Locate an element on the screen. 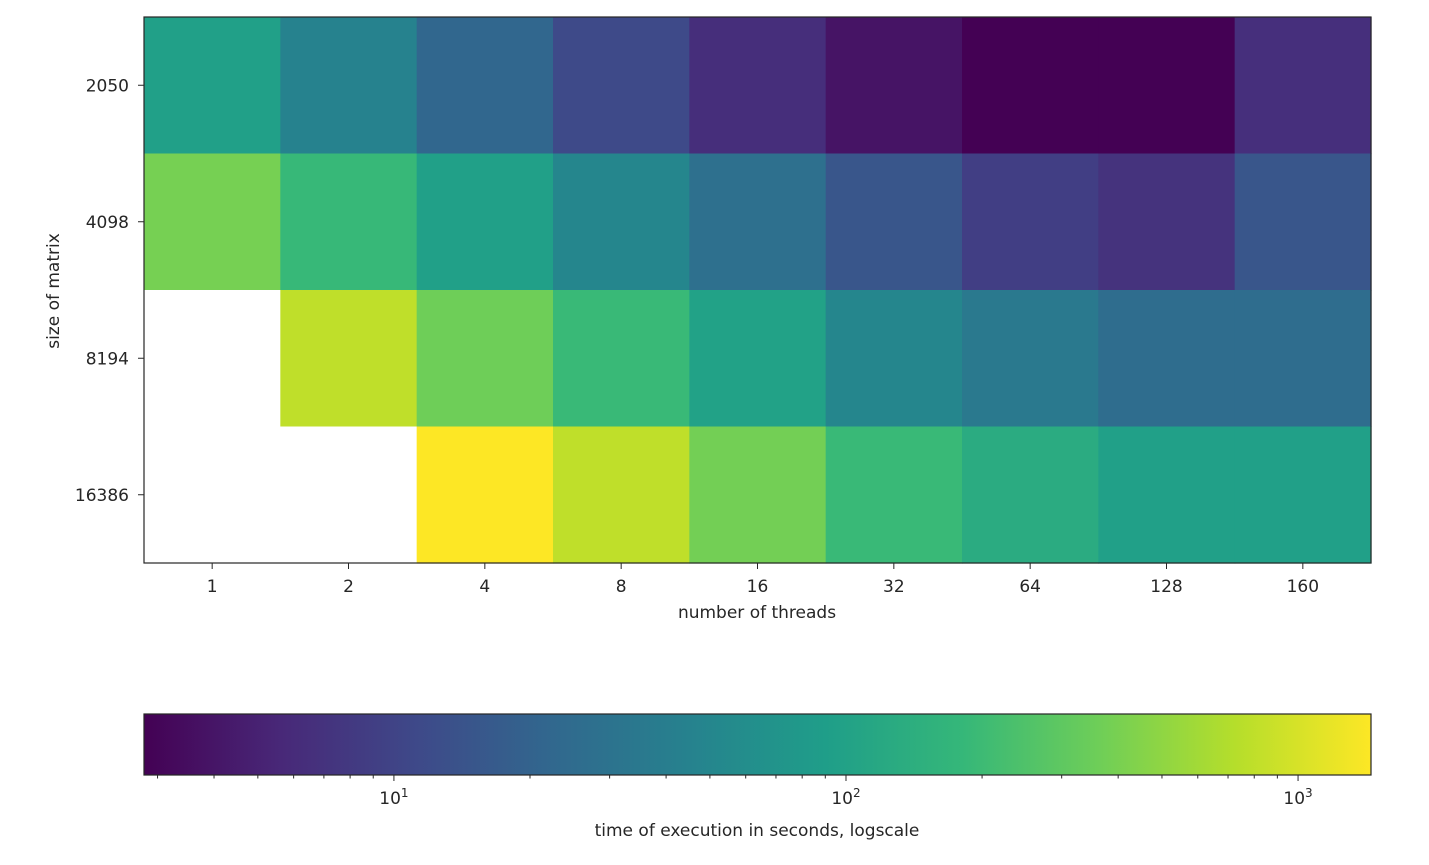  y-axis-label: size of matrix is located at coordinates (54, 291).